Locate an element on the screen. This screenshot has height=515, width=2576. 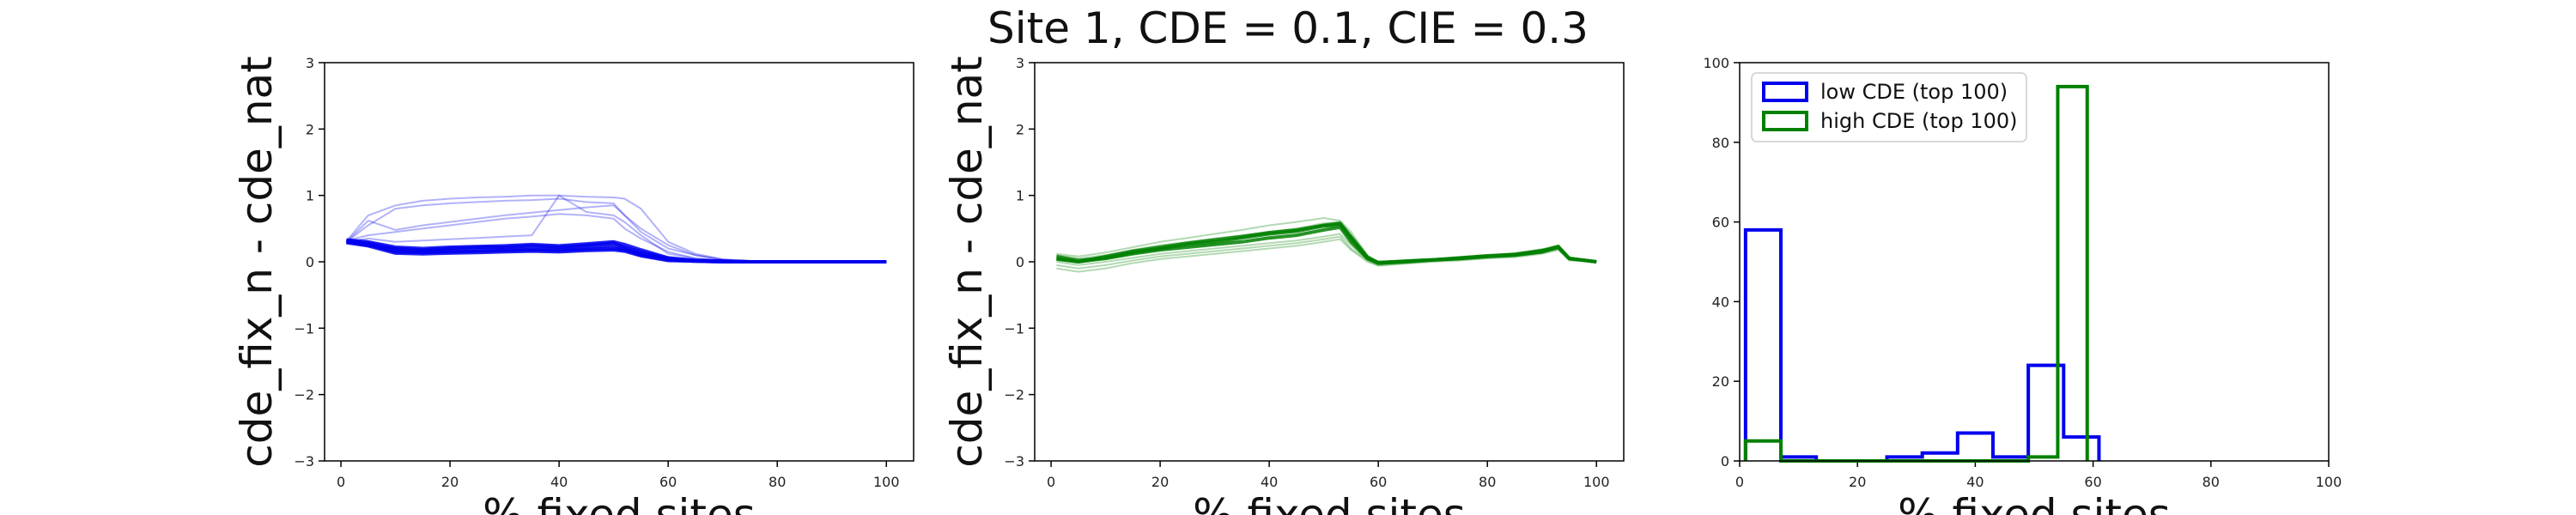
y-tick-label: 100 is located at coordinates (1716, 63).